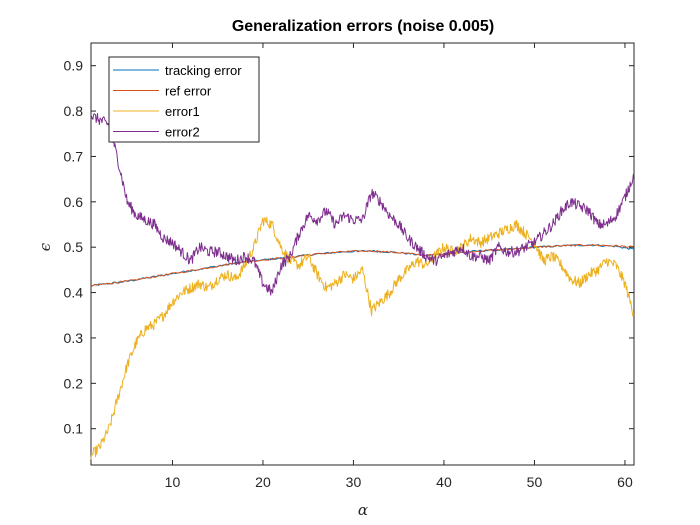 This screenshot has height=525, width=700. What do you see at coordinates (74, 202) in the screenshot?
I see `y-tick-label: 0.6` at bounding box center [74, 202].